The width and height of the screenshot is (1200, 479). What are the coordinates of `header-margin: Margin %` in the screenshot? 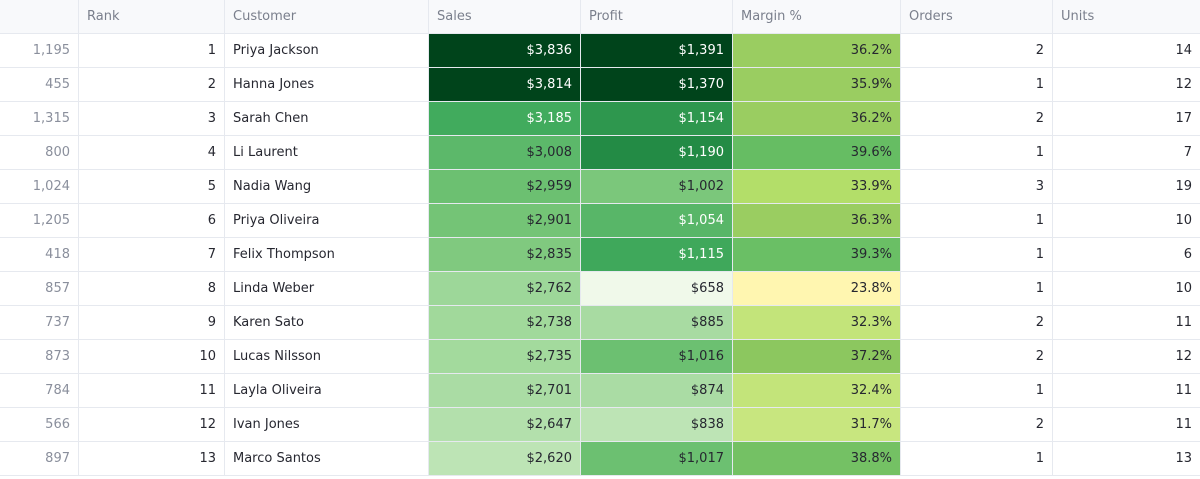 It's located at (817, 16).